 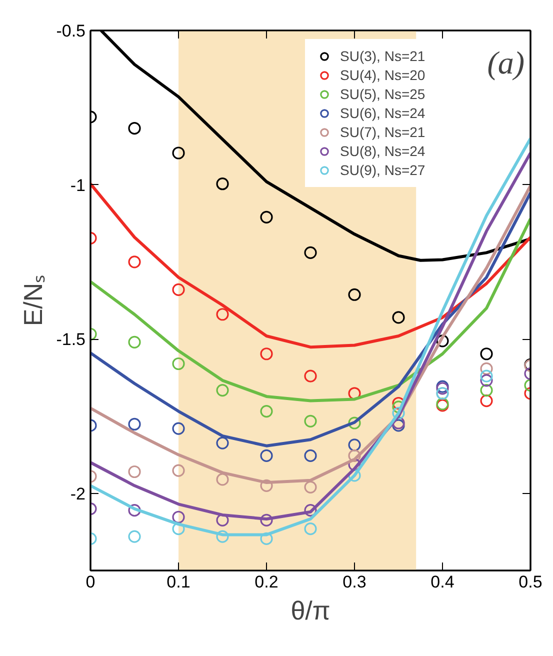 I want to click on x-tick-label: 0.3, so click(x=354, y=582).